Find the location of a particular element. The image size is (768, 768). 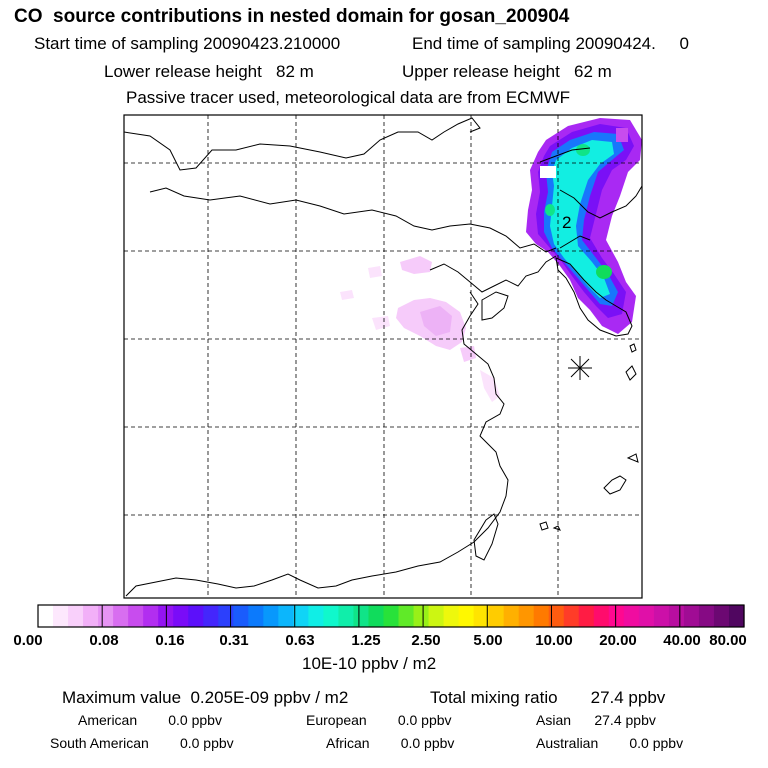

colorbar-label: 0.63 is located at coordinates (300, 640).